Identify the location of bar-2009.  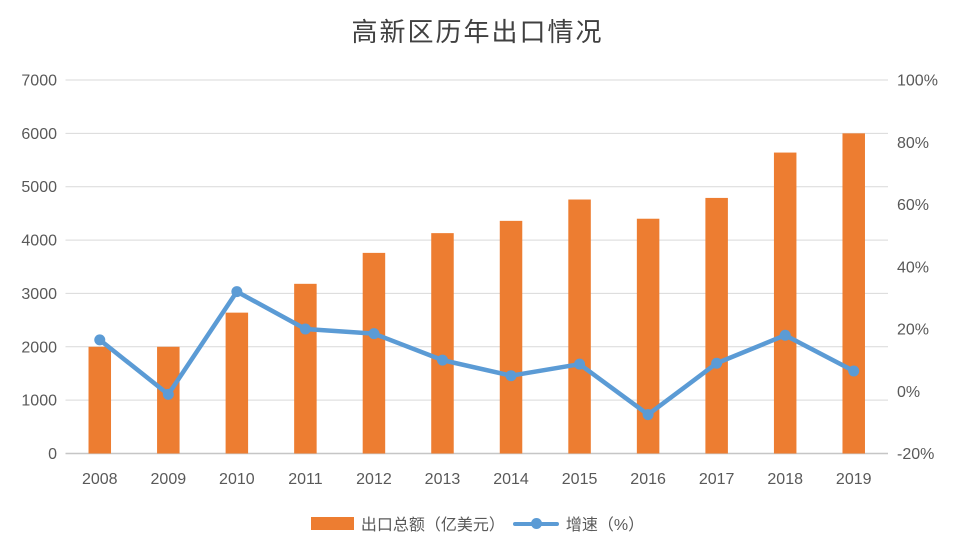
(168, 400).